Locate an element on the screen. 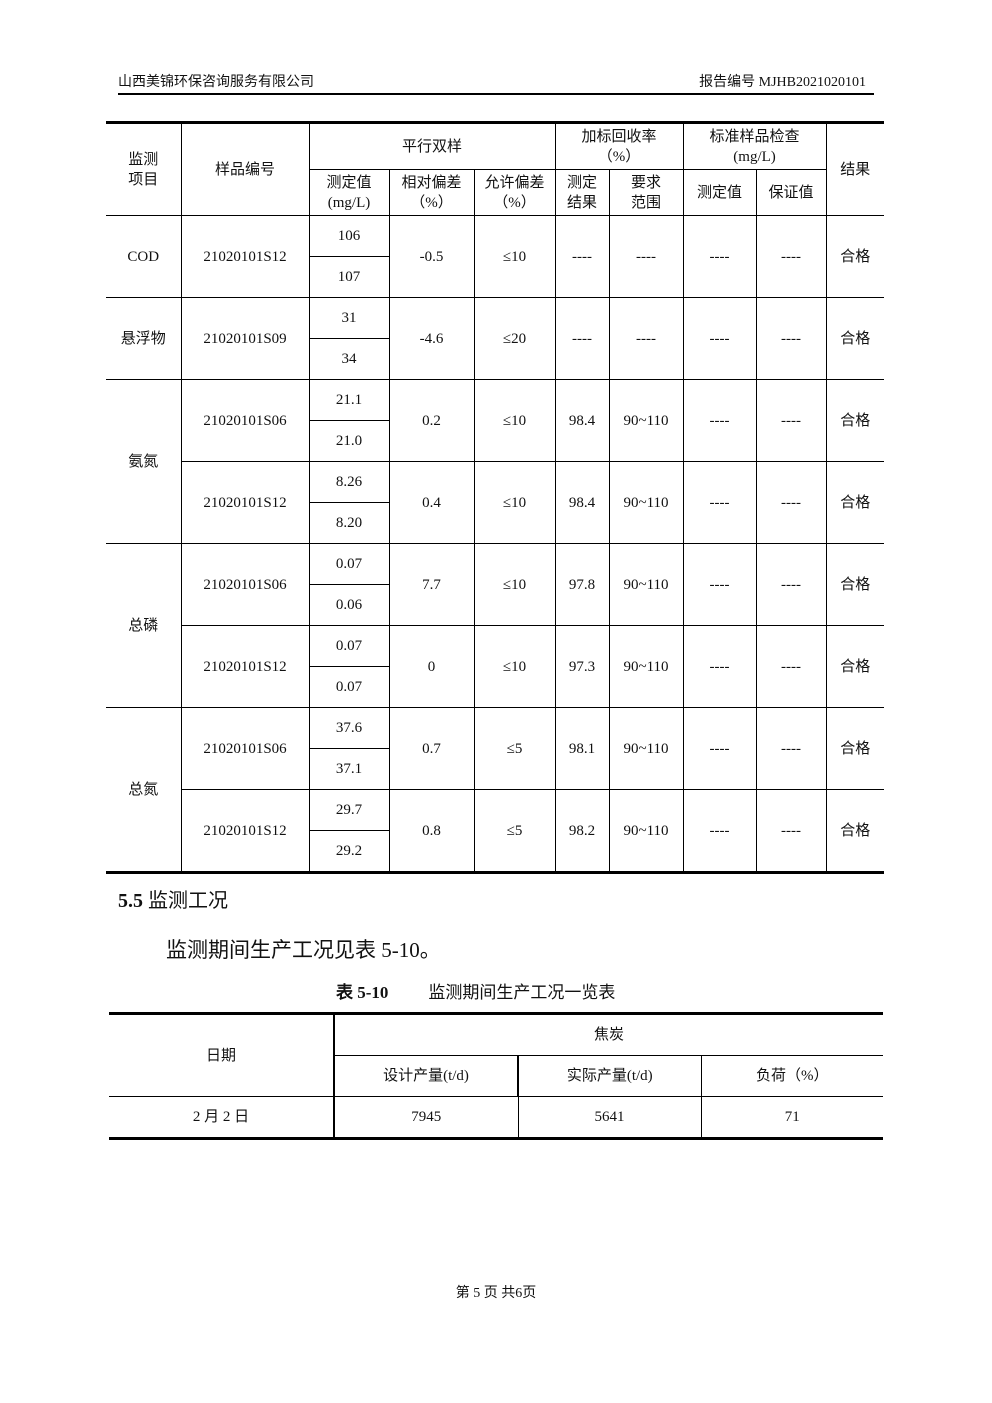  relative-deviation: 0.2 is located at coordinates (431, 420).